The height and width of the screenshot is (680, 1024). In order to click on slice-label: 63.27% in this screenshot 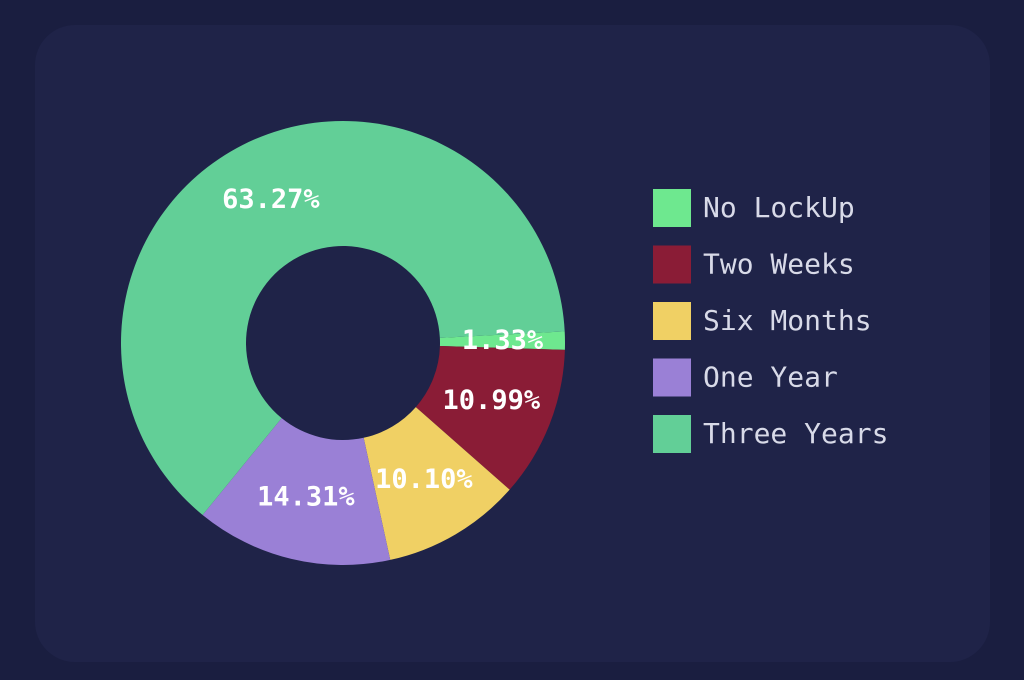, I will do `click(271, 199)`.